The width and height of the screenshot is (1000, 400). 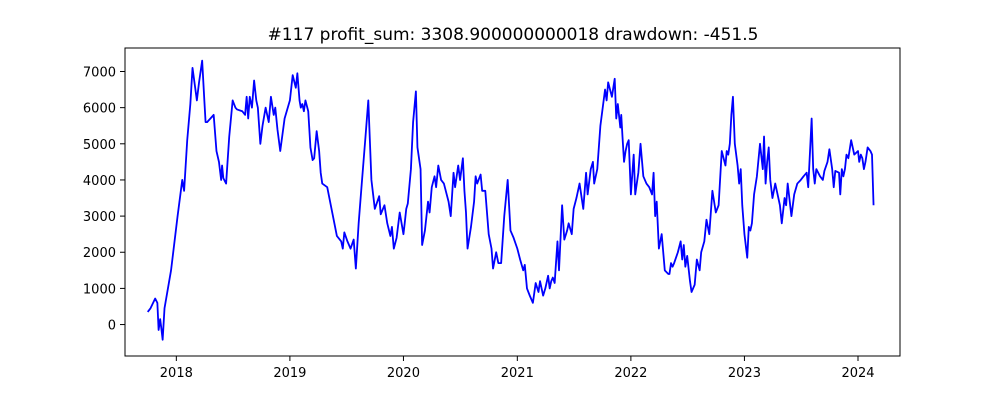 What do you see at coordinates (99, 289) in the screenshot?
I see `y-tick-label: 1000` at bounding box center [99, 289].